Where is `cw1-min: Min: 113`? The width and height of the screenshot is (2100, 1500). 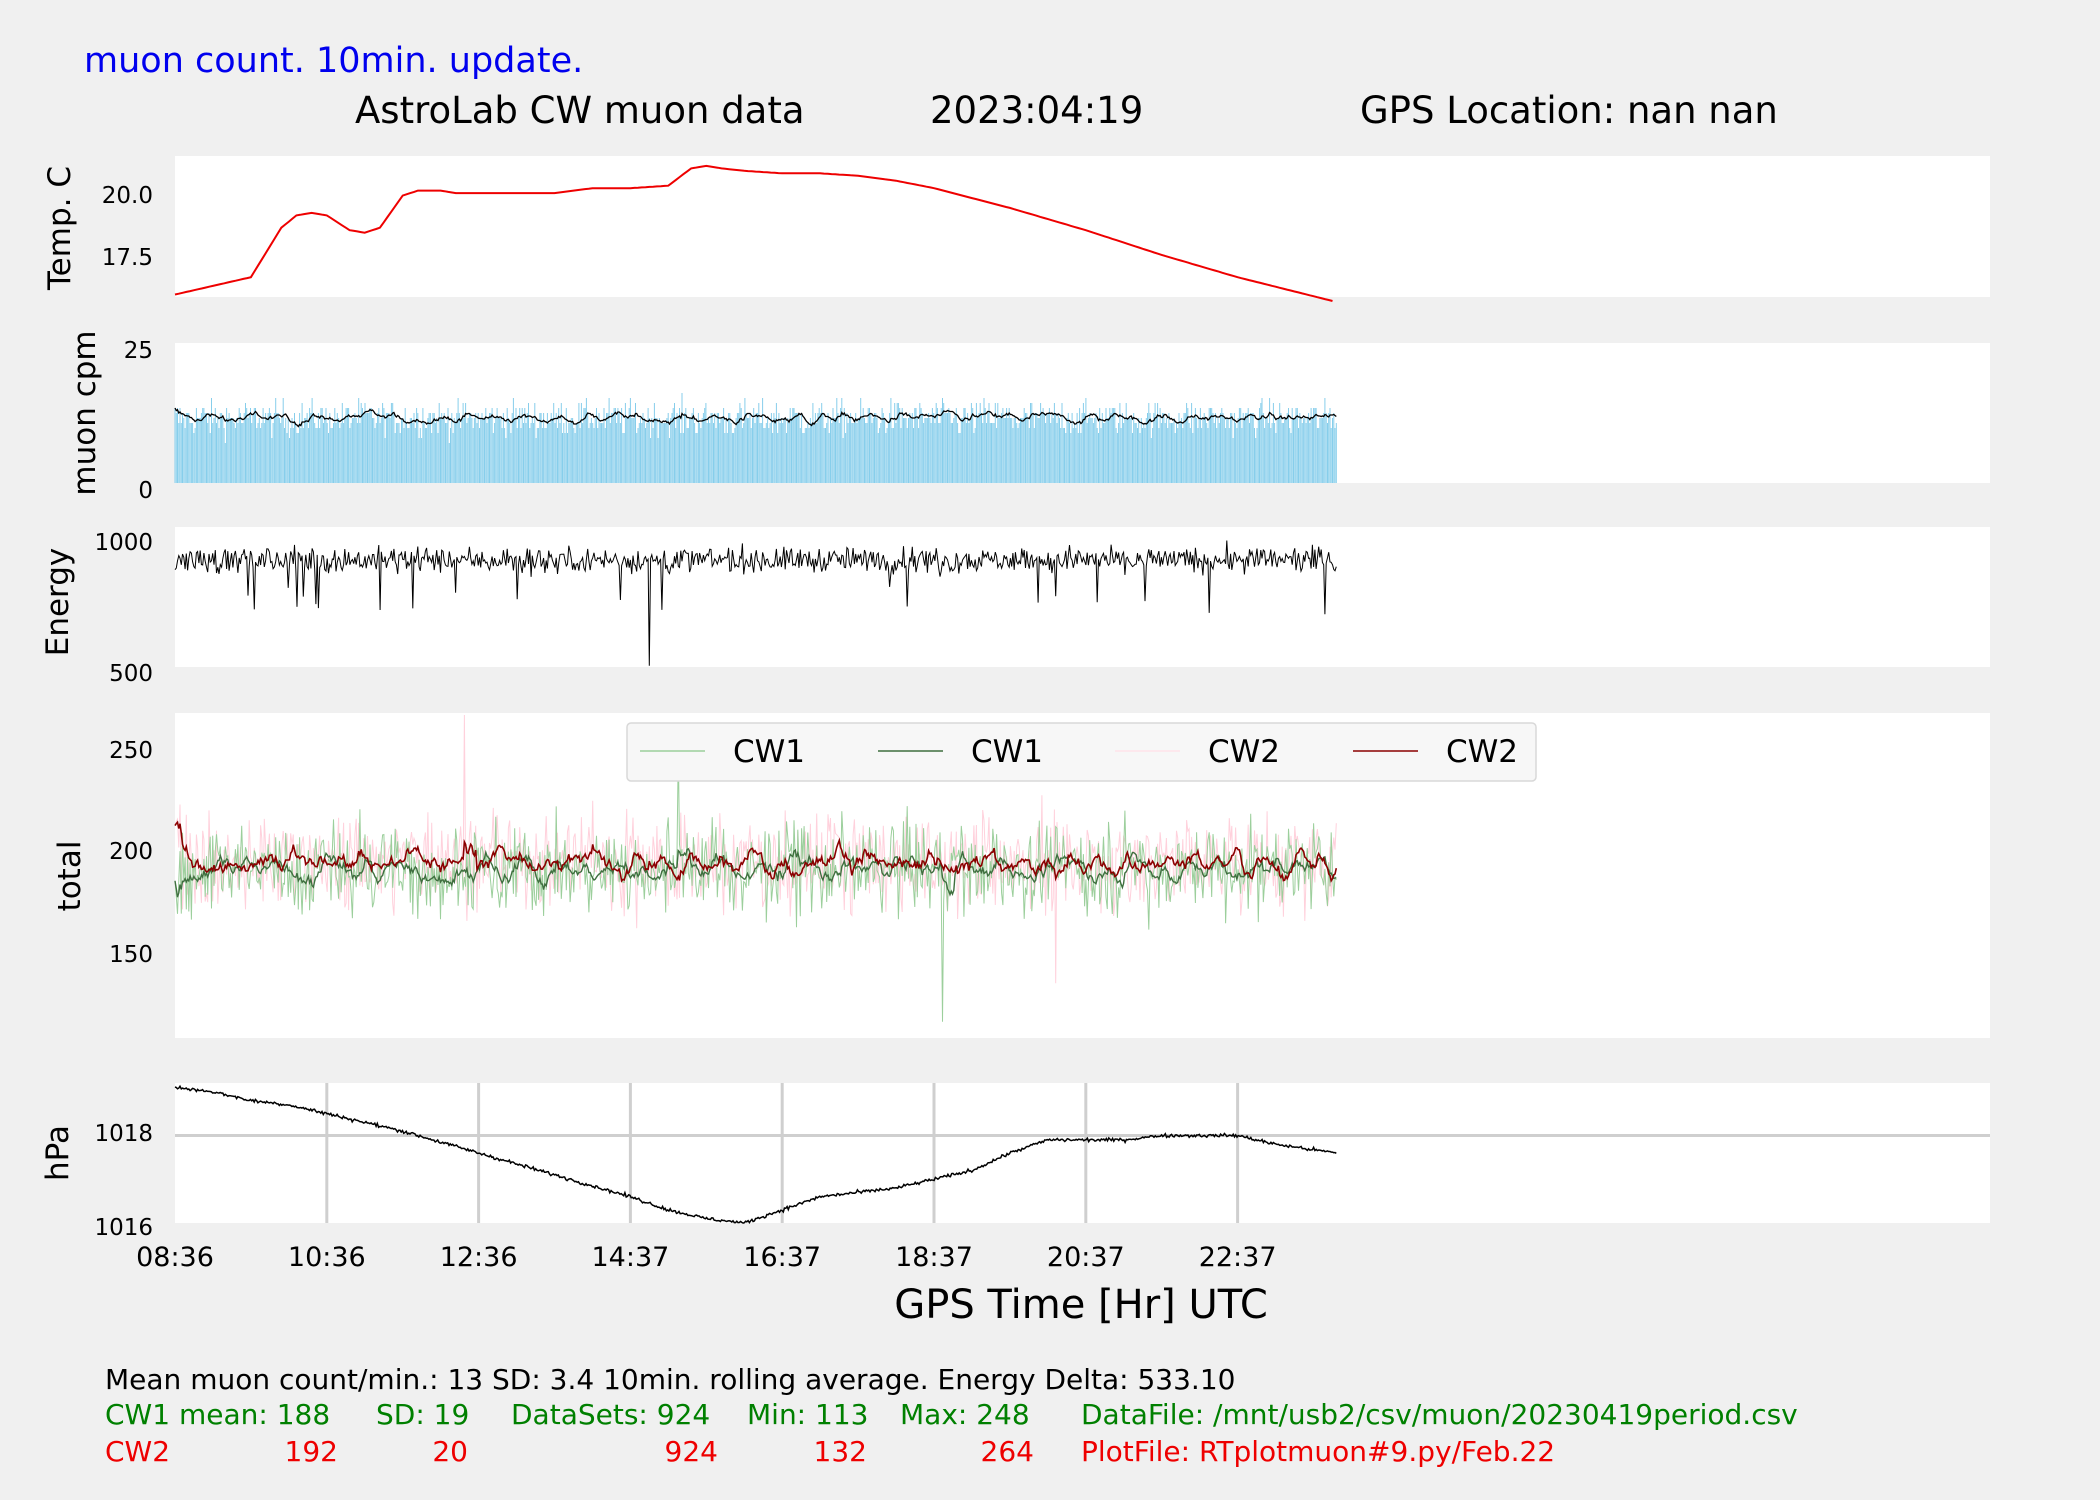
cw1-min: Min: 113 is located at coordinates (807, 1414).